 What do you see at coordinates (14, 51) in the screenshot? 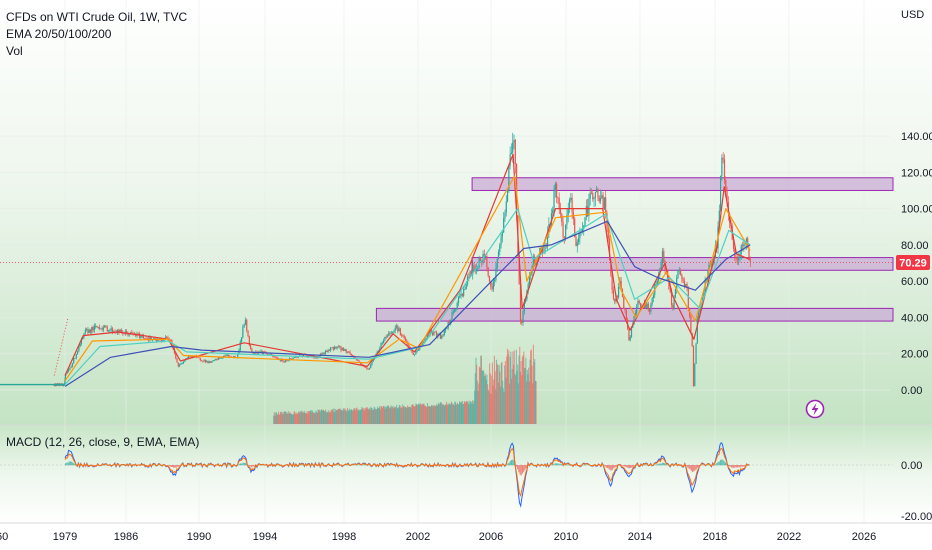
I see `volume-indicator-label: Vol` at bounding box center [14, 51].